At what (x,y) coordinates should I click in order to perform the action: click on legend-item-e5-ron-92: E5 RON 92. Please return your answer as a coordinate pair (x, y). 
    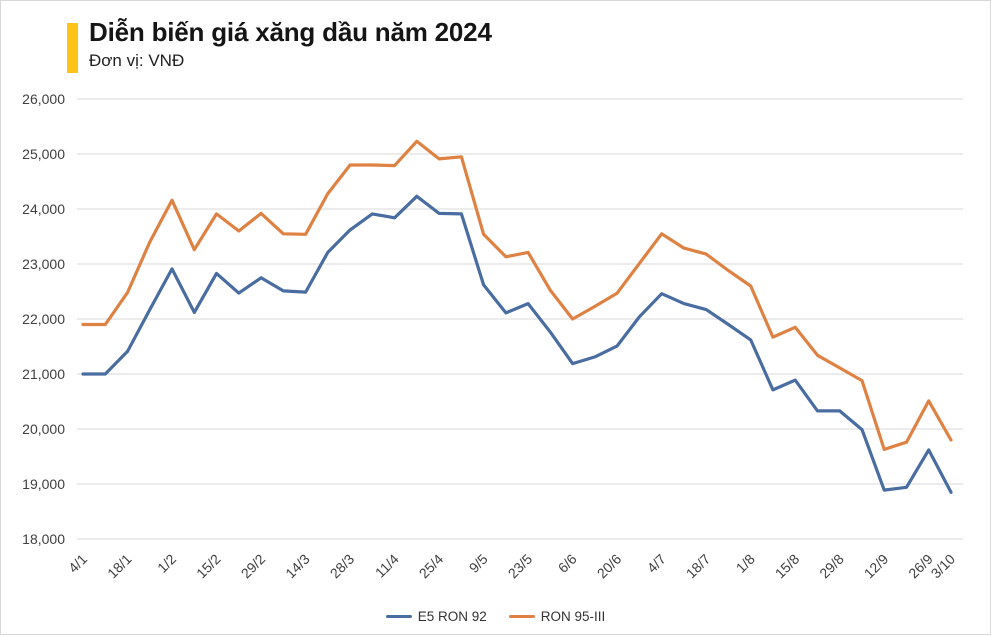
    Looking at the image, I should click on (436, 616).